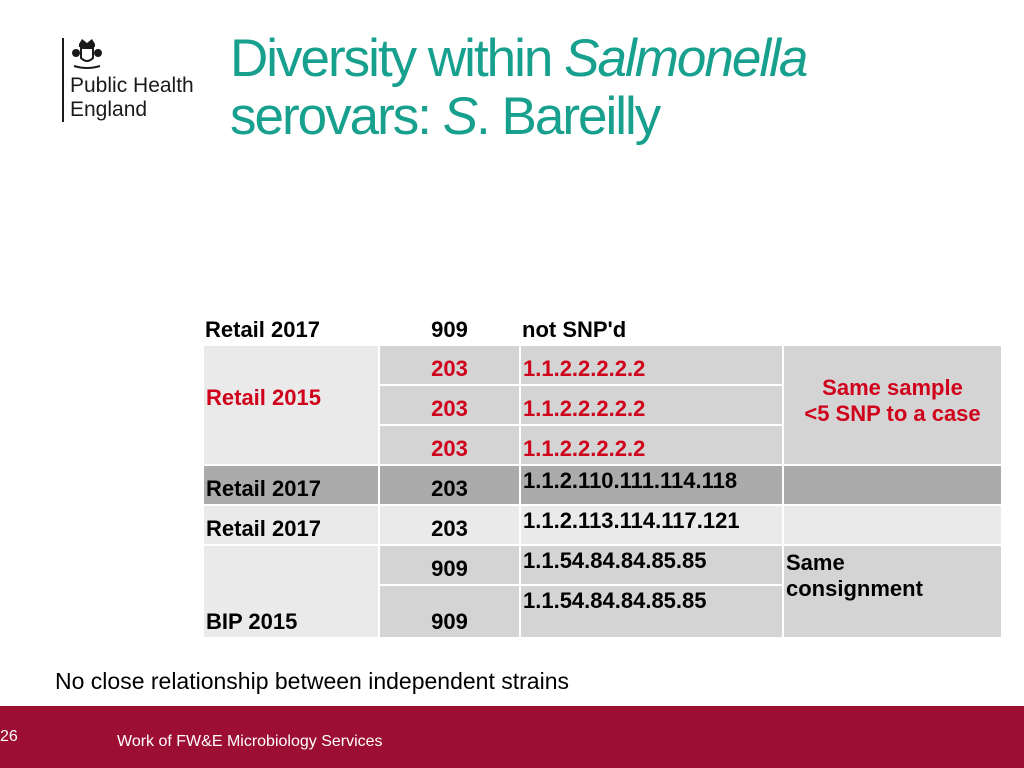 Image resolution: width=1024 pixels, height=768 pixels. What do you see at coordinates (686, 58) in the screenshot?
I see `title-italic-1: Salmonella` at bounding box center [686, 58].